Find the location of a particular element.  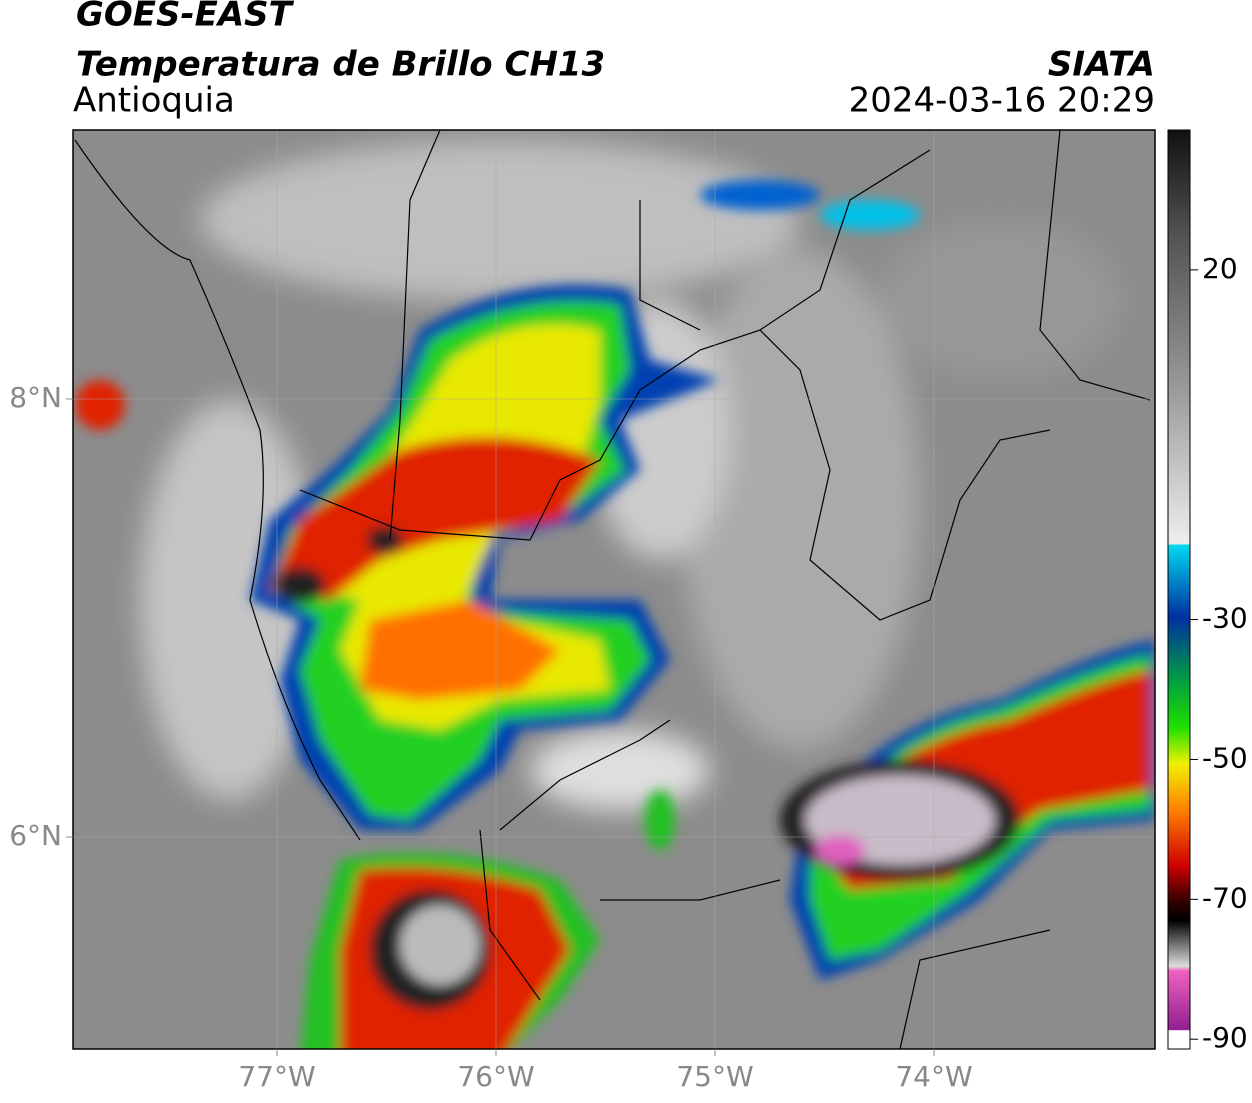

colorbar-tick-label: -30 is located at coordinates (1225, 618).